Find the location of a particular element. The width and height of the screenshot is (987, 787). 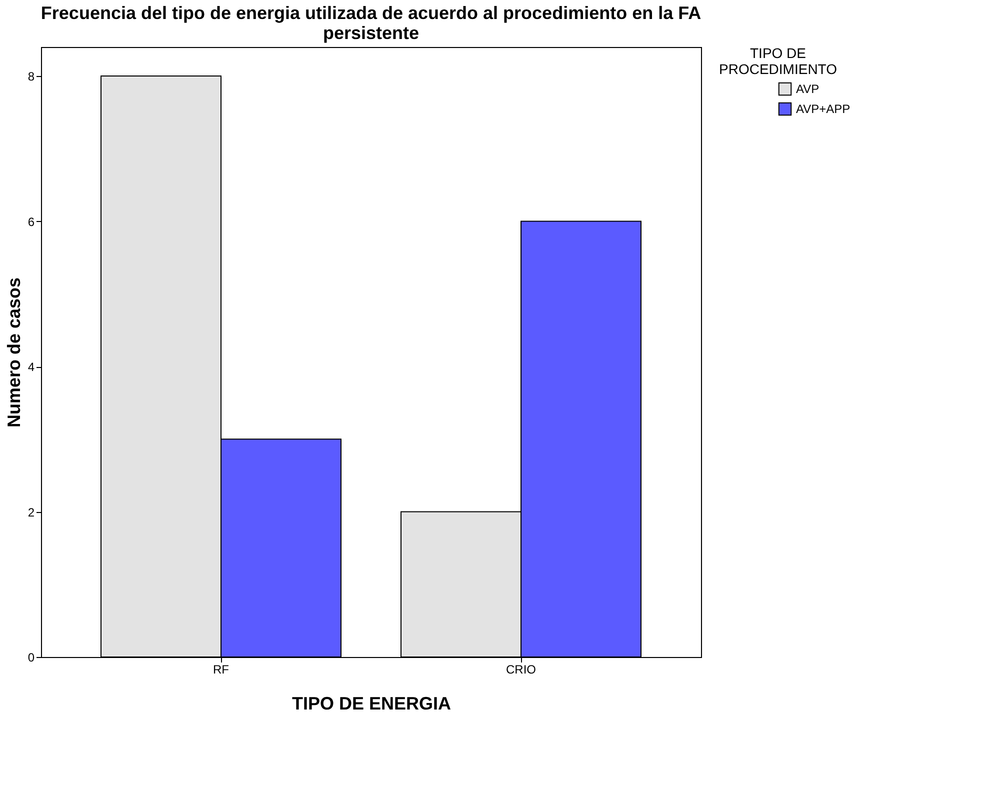

y-tick-label: 8 is located at coordinates (31, 77).